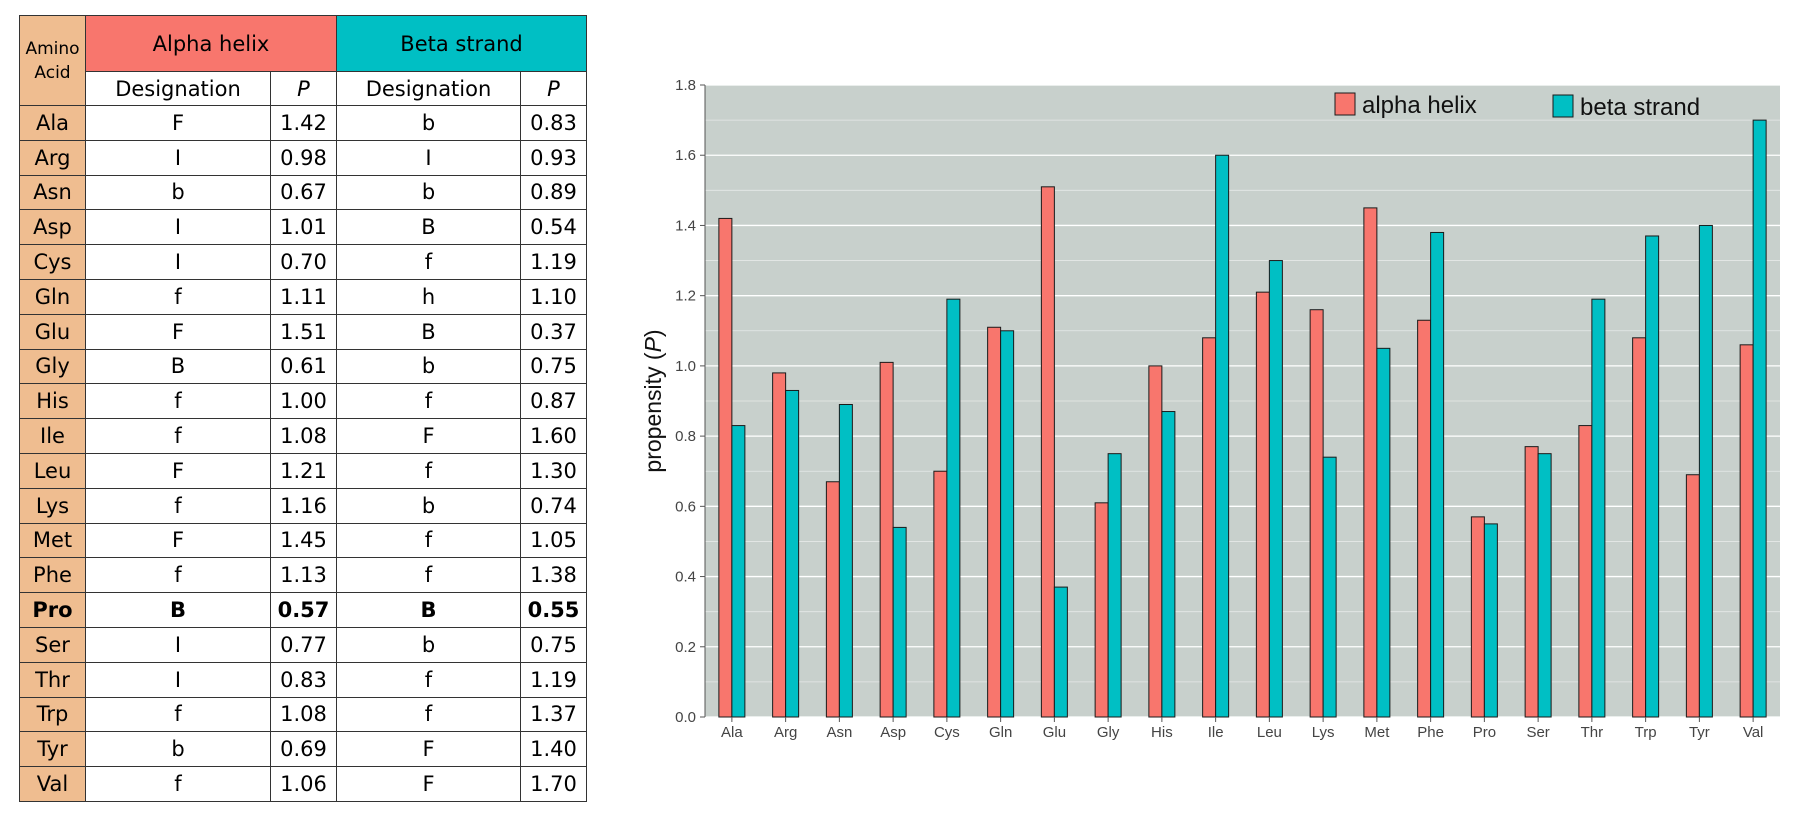  What do you see at coordinates (52, 123) in the screenshot?
I see `amino-acid-cell: Ala` at bounding box center [52, 123].